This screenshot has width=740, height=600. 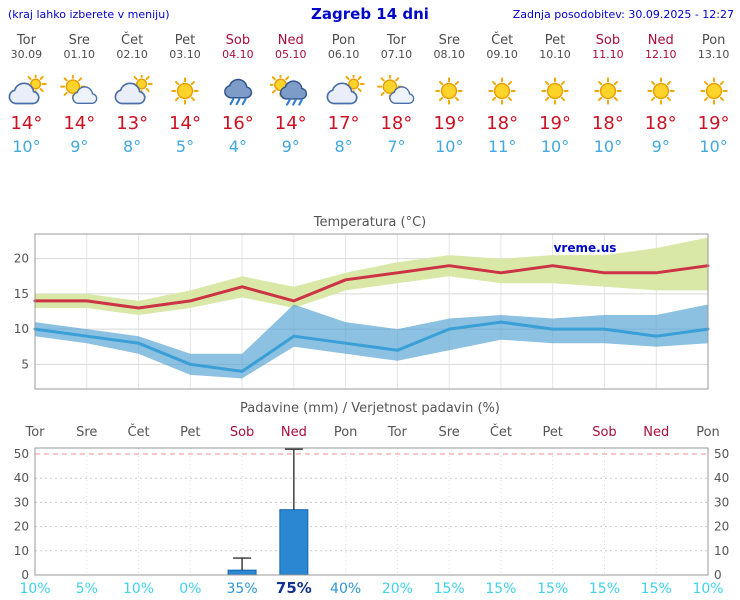 I want to click on precip-chart-title: Padavine (mm) / Verjetnost padavin (%), so click(x=370, y=408).